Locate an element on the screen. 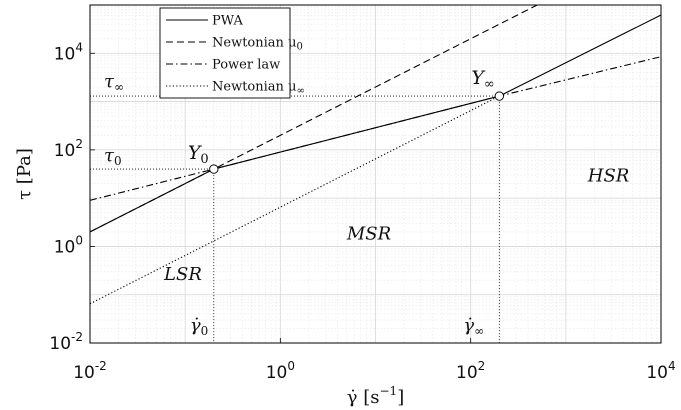 This screenshot has height=410, width=681. point-yinf-marker is located at coordinates (499, 96).